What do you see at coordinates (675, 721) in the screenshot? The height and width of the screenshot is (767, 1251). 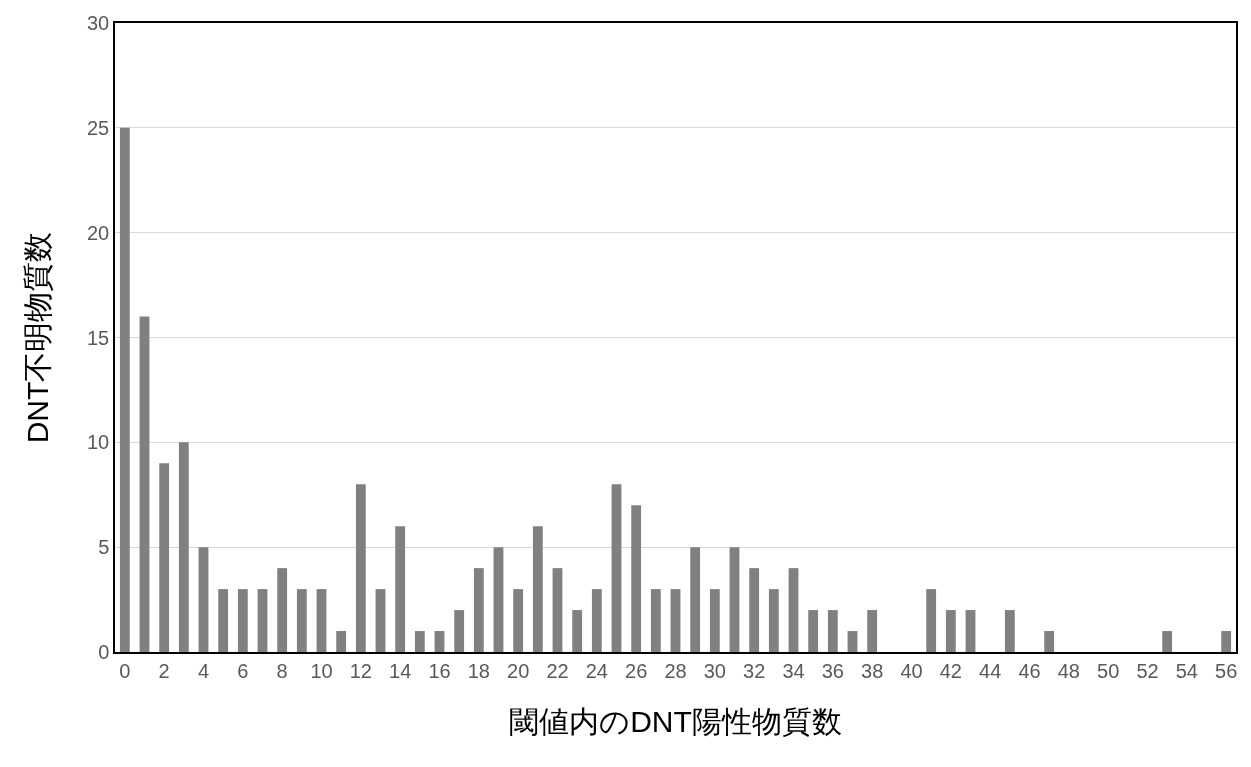 I see `x-axis-title: 閾値内のDNT陽性物質数` at bounding box center [675, 721].